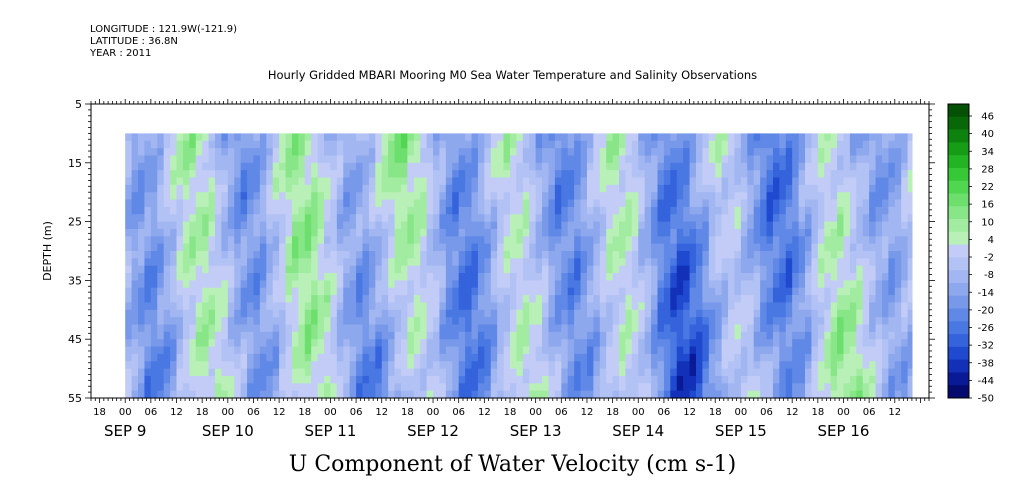 The image size is (1009, 504). Describe the element at coordinates (163, 29) in the screenshot. I see `longitude-text: LONGITUDE : 121.9W(-121.9)` at that location.